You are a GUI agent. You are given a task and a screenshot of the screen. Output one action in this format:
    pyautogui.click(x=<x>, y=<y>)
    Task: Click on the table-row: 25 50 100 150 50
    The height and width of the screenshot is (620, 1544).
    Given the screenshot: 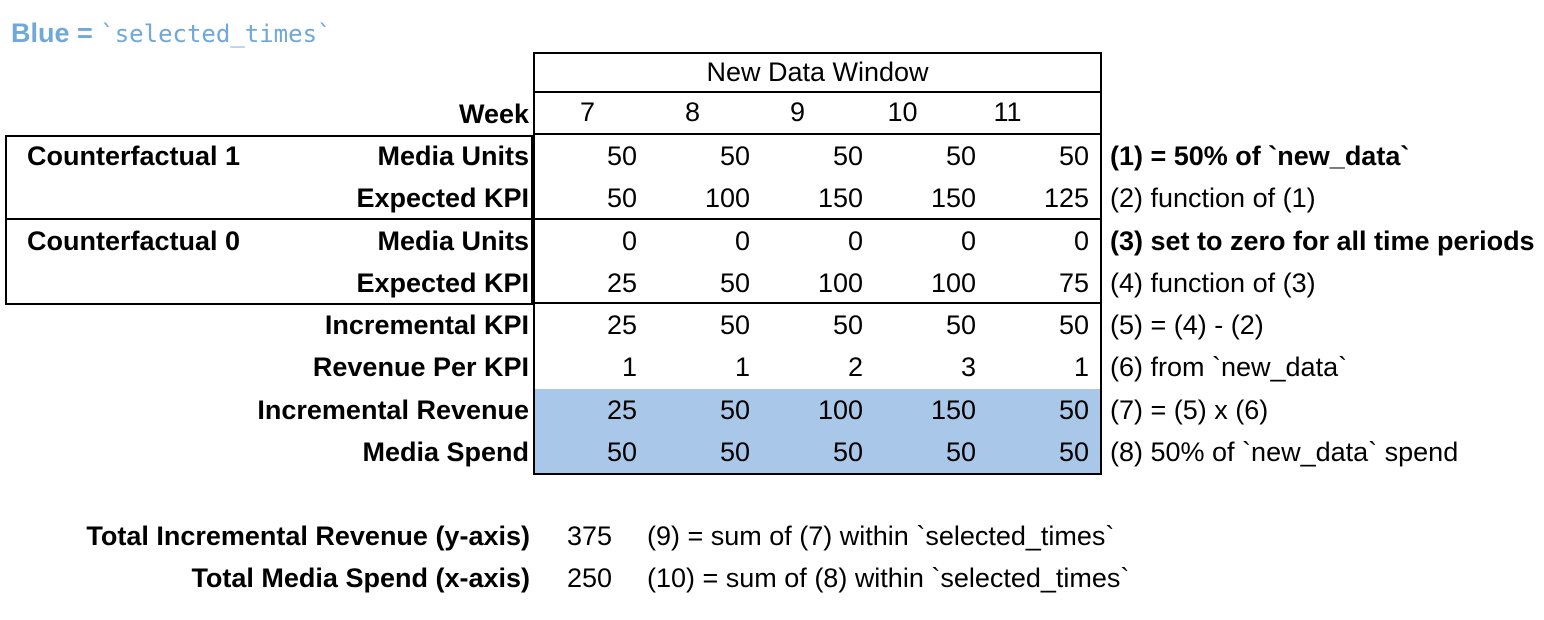 What is the action you would take?
    pyautogui.click(x=817, y=409)
    